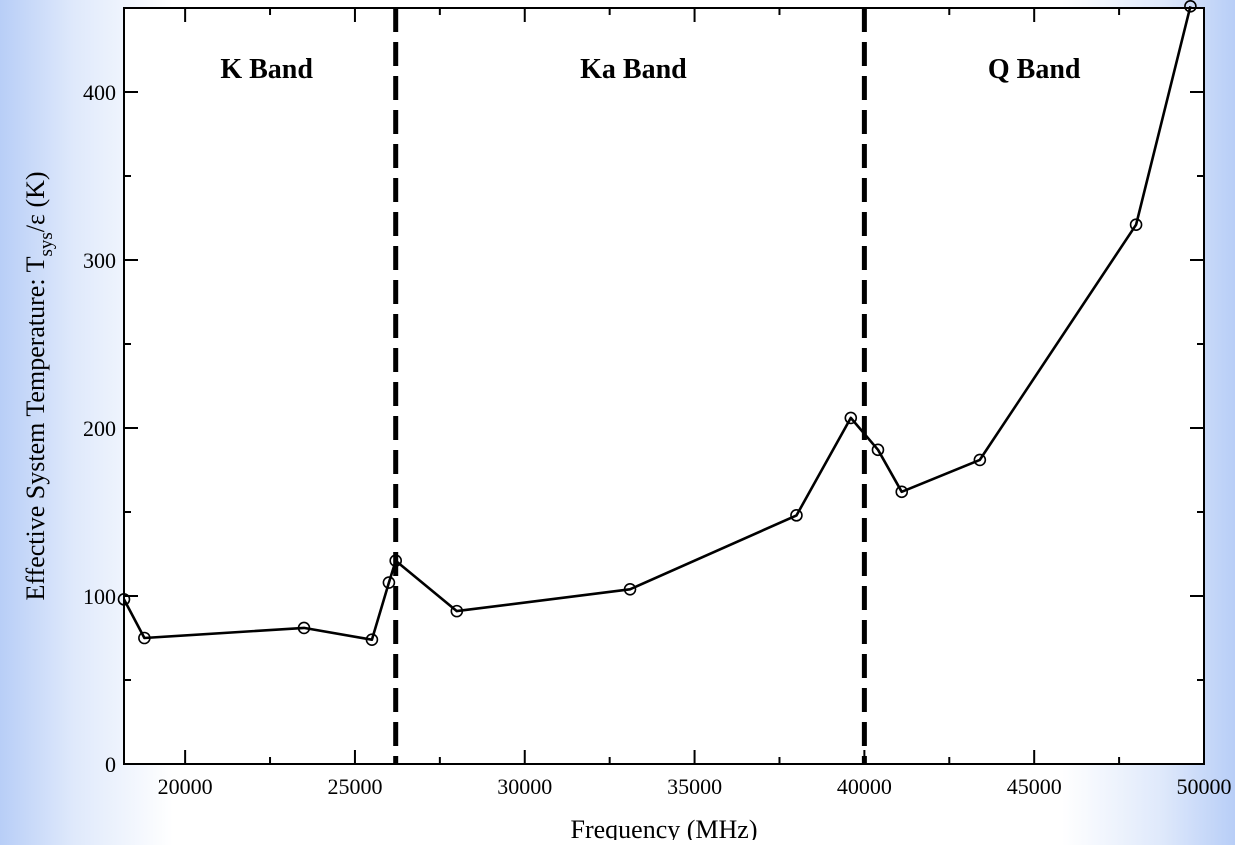  I want to click on x-tick-label: 50000, so click(1204, 786).